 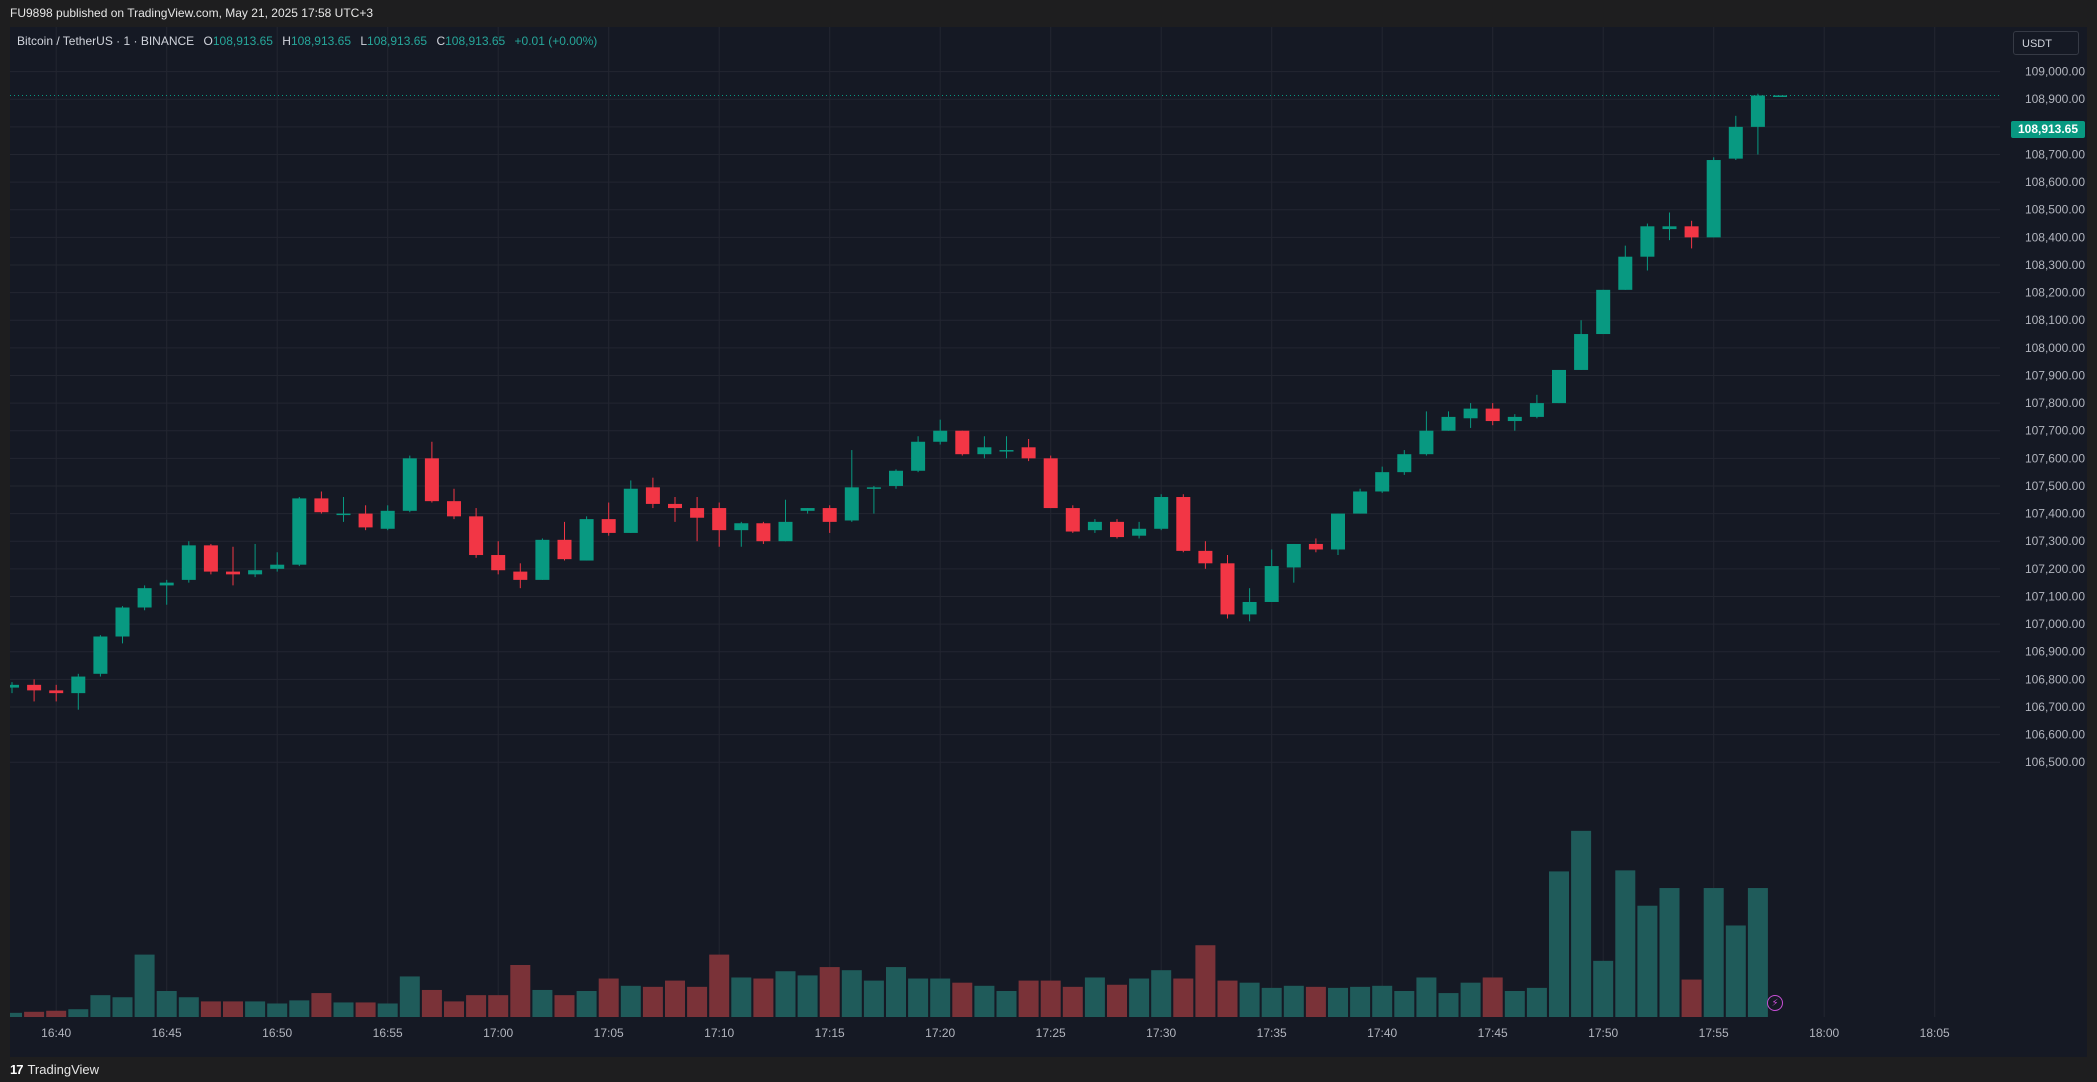 I want to click on open-label: O, so click(x=208, y=41).